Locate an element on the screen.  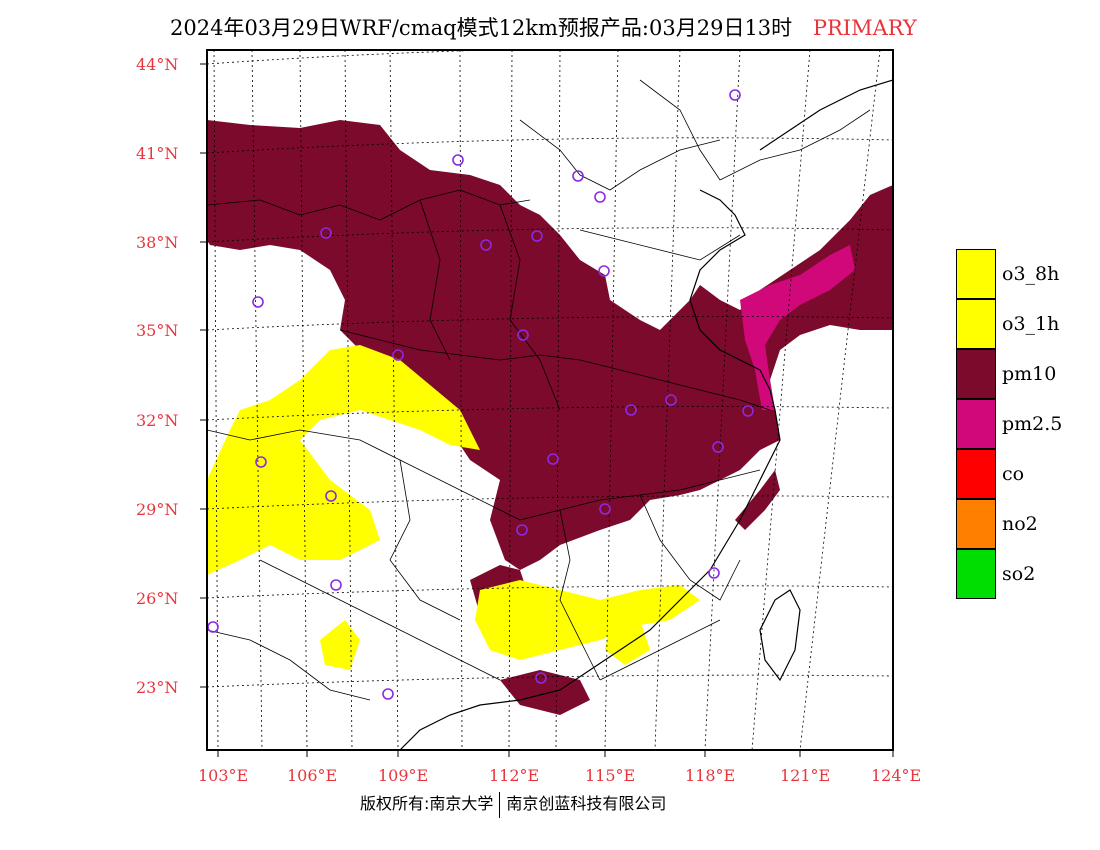
lat-label: 41°N is located at coordinates (157, 153).